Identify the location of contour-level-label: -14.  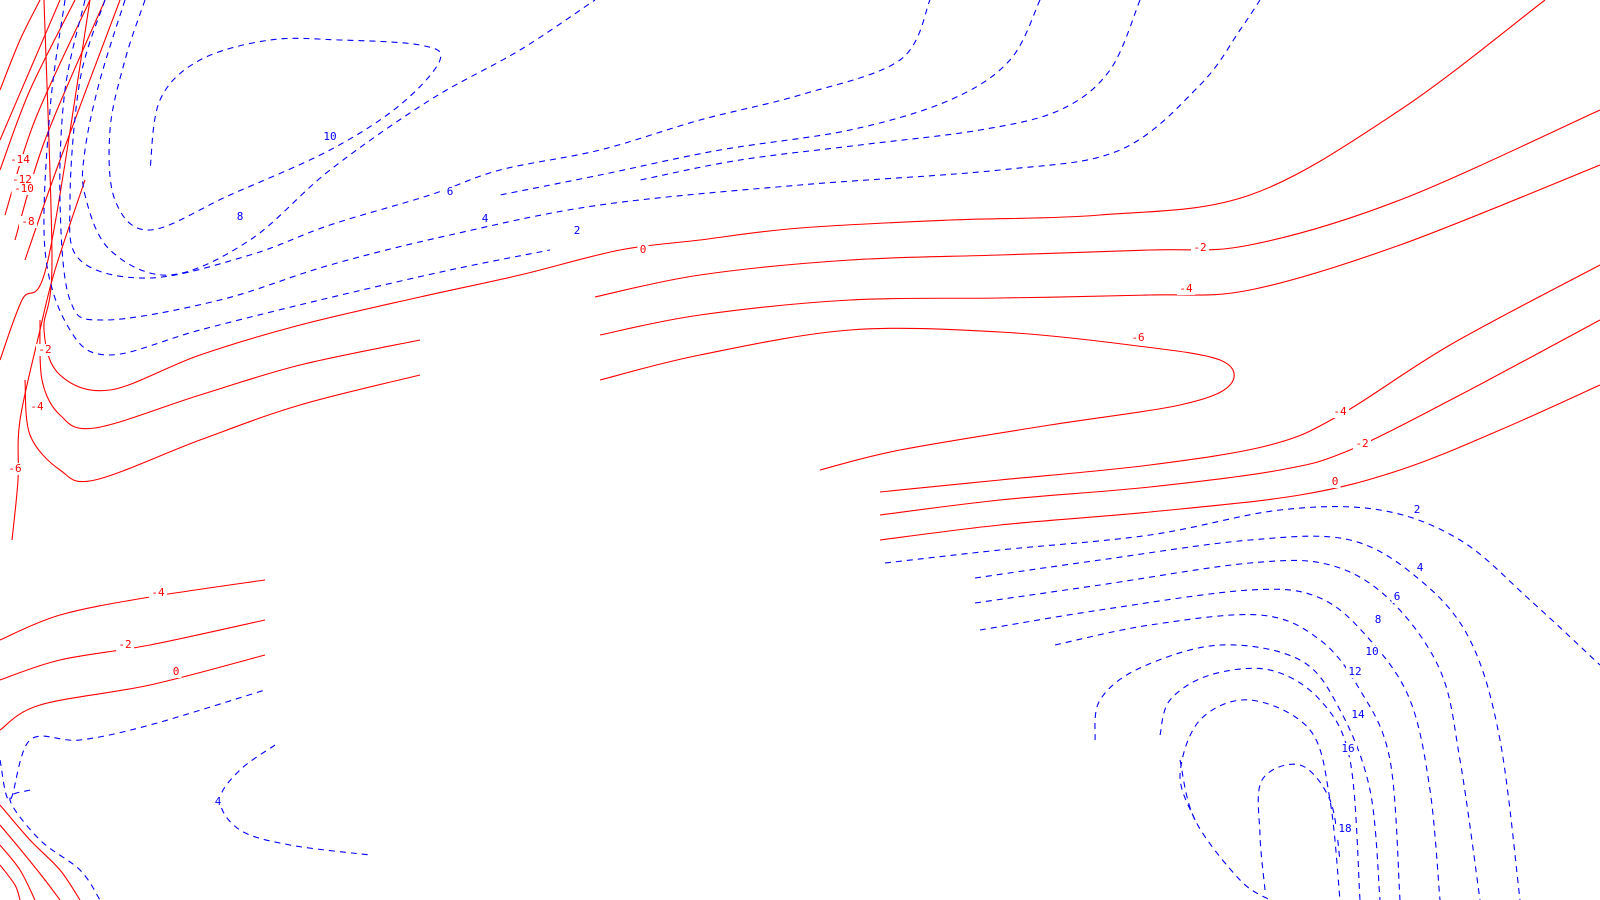
(20, 159).